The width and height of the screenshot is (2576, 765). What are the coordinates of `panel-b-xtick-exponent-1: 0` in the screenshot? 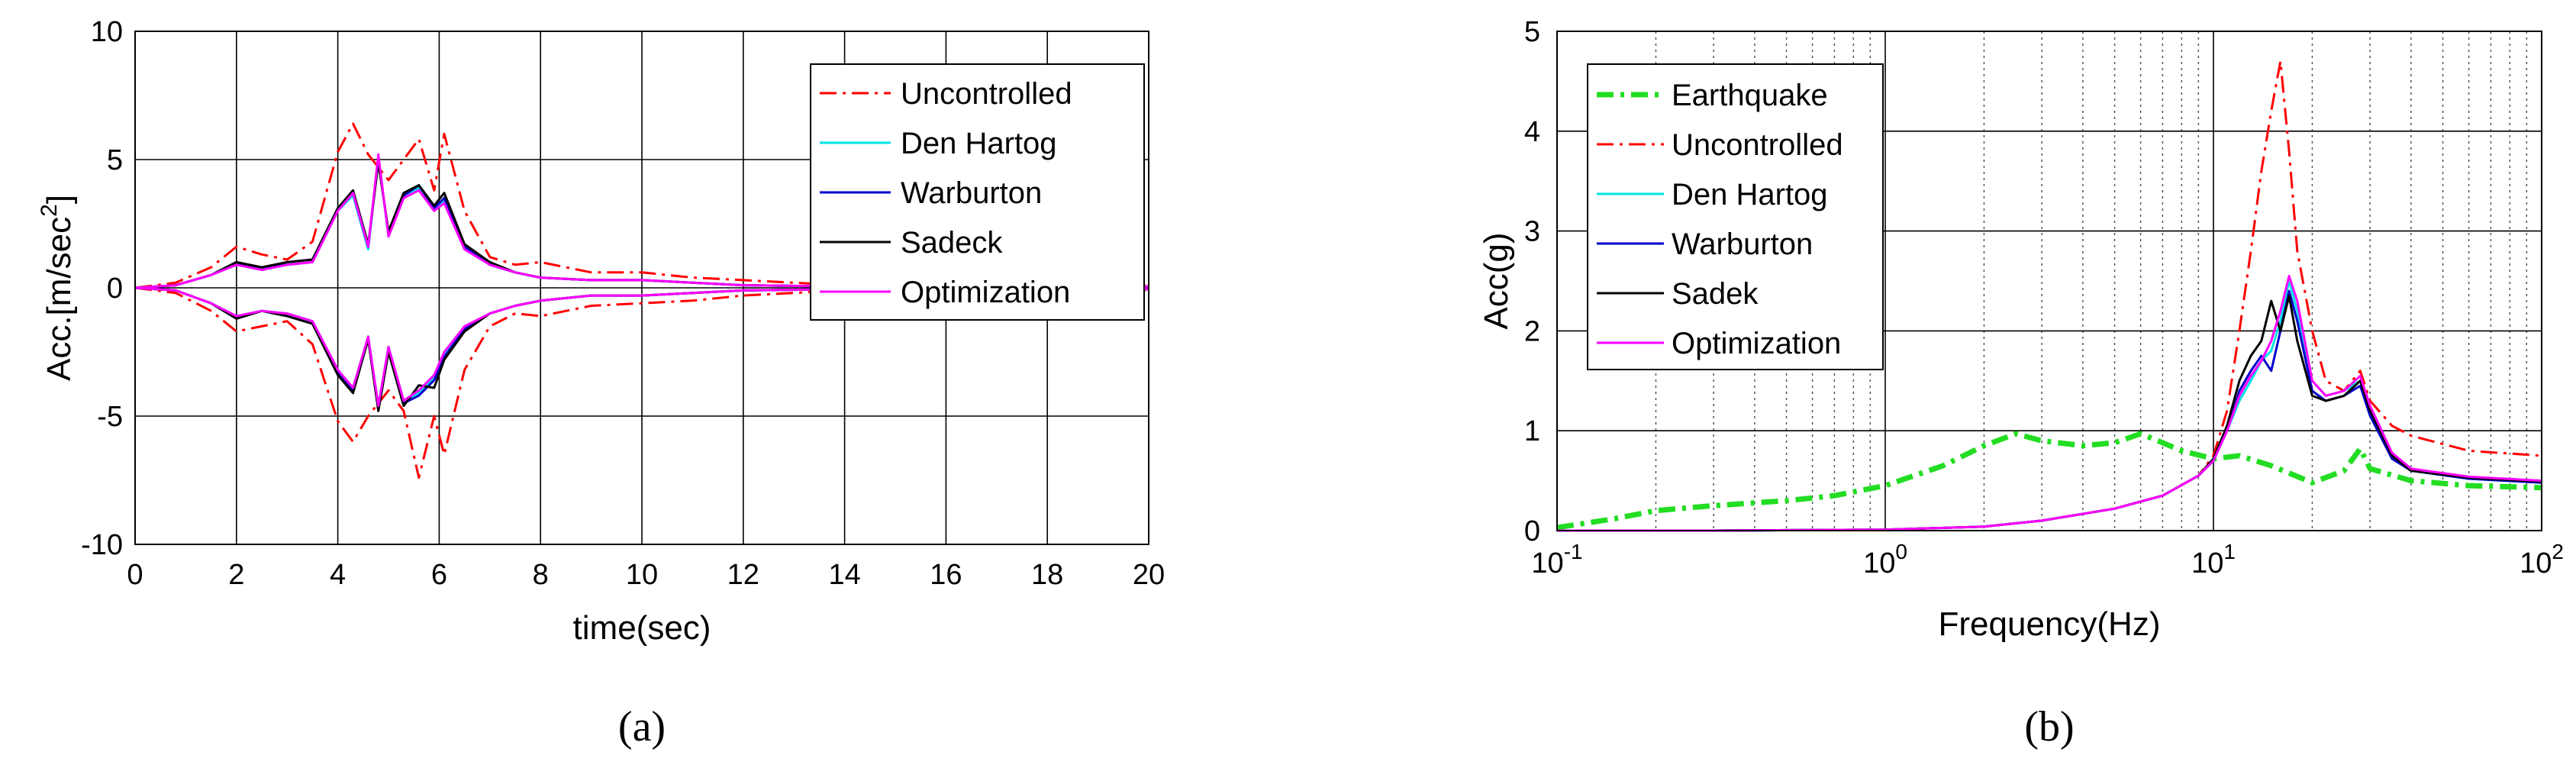 It's located at (1901, 551).